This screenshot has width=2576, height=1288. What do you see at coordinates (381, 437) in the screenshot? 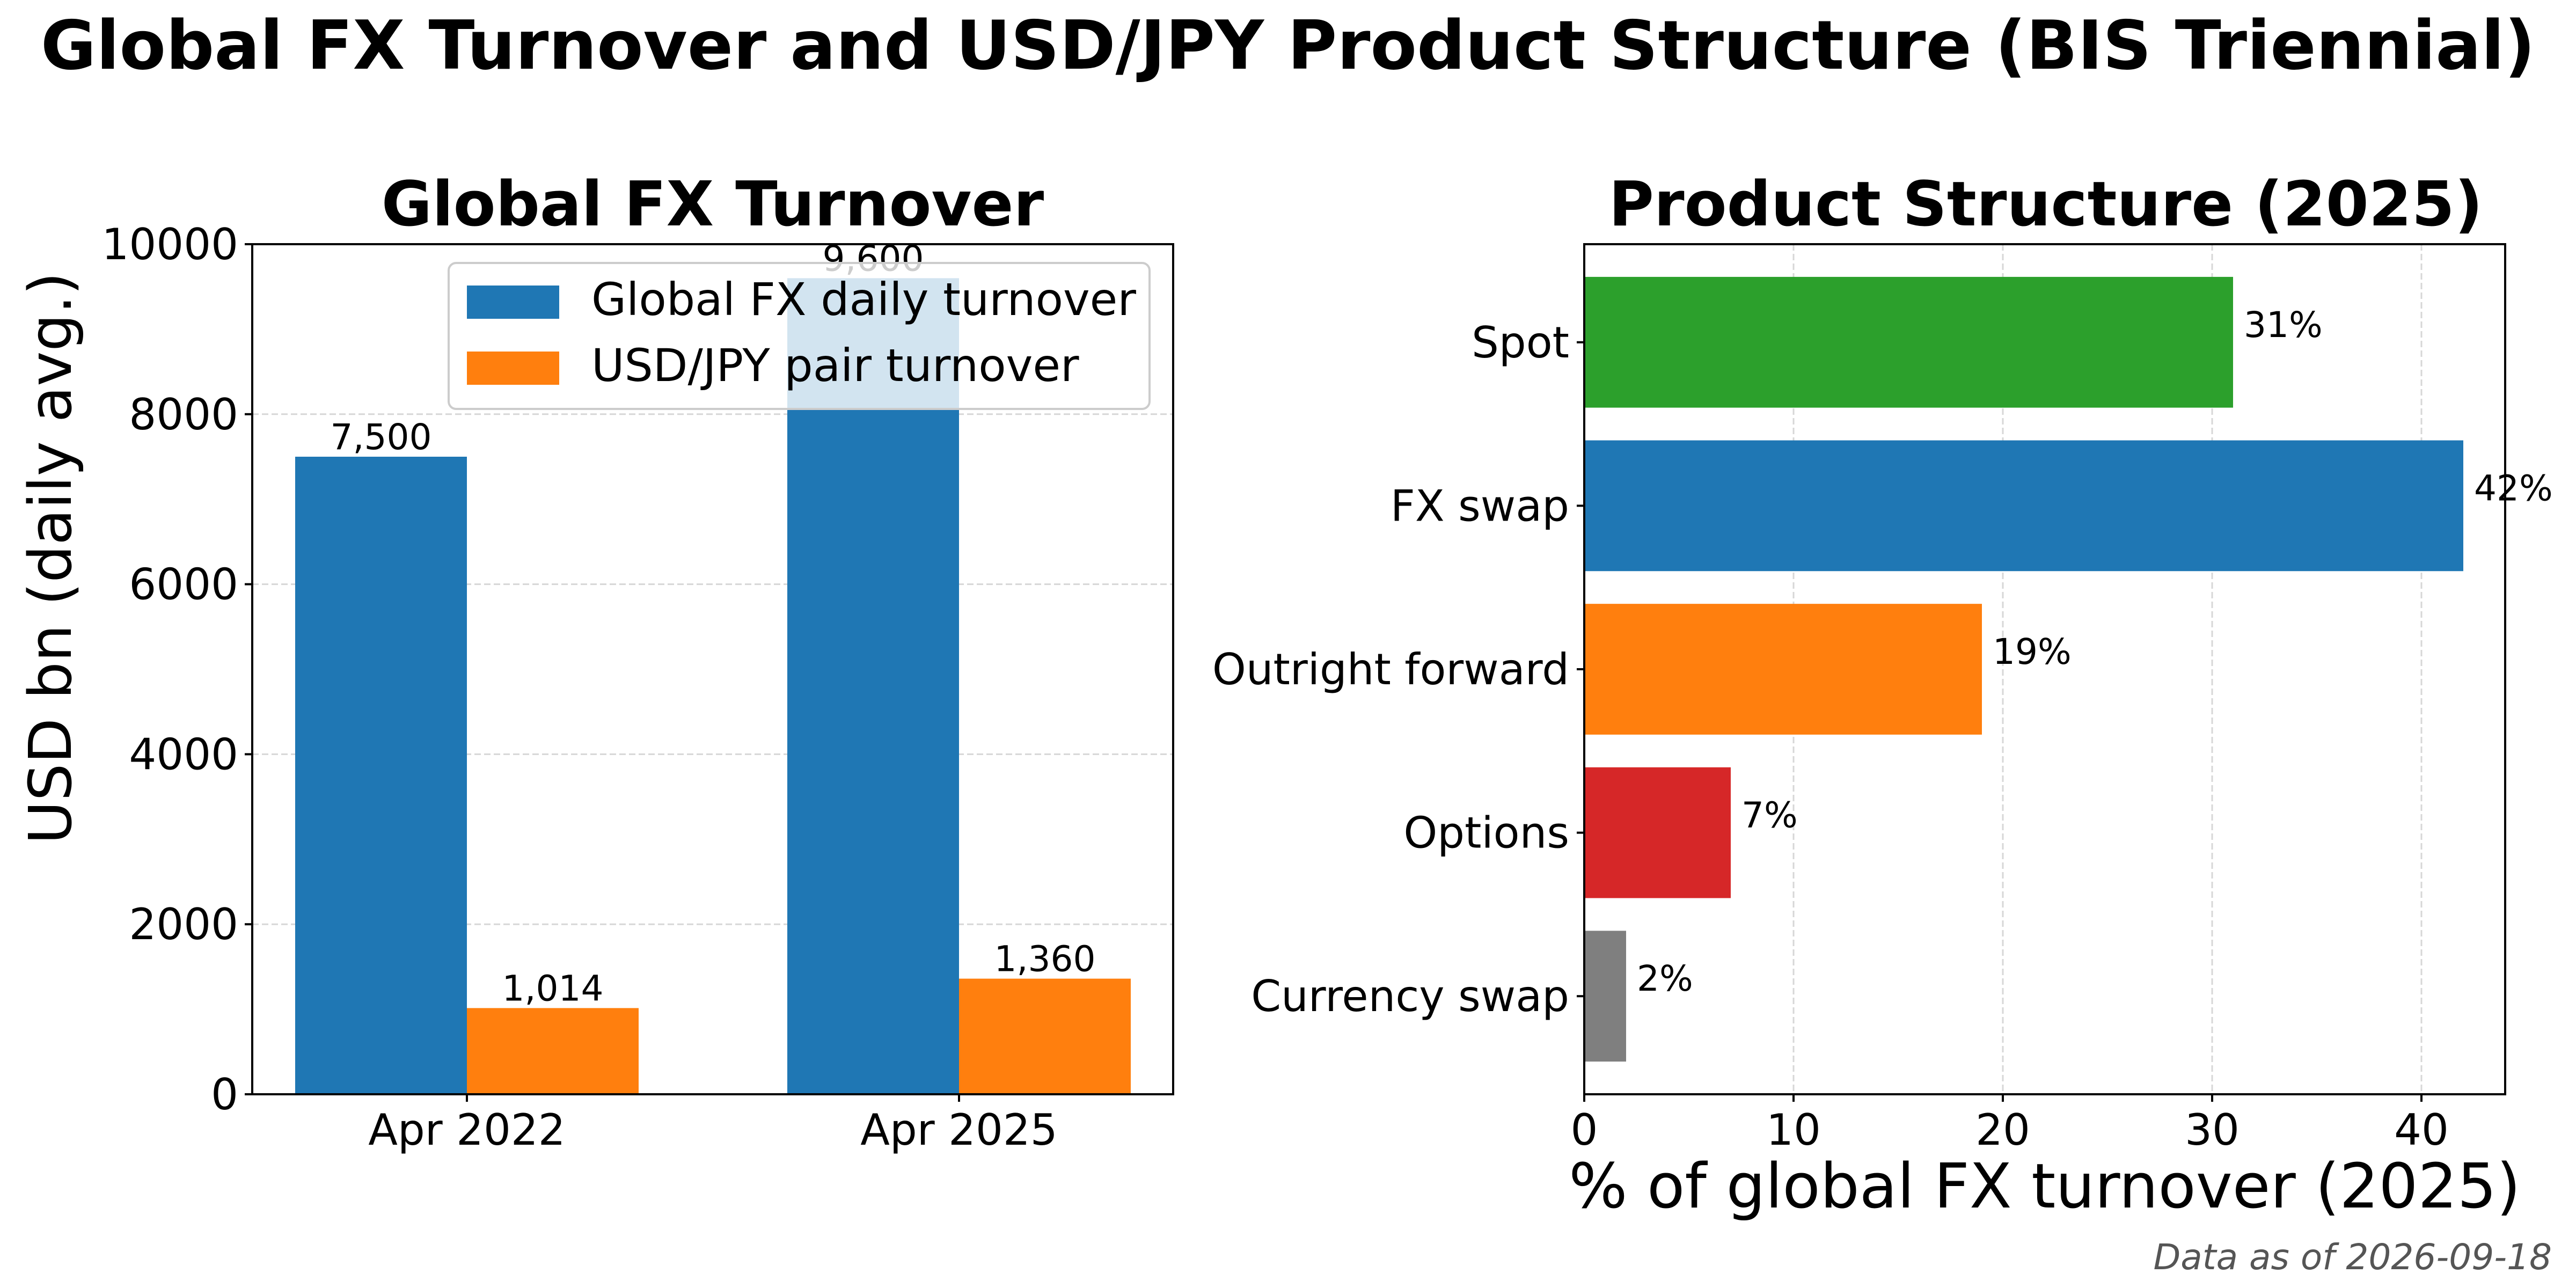
I see `left-bar-value-label: 7,500` at bounding box center [381, 437].